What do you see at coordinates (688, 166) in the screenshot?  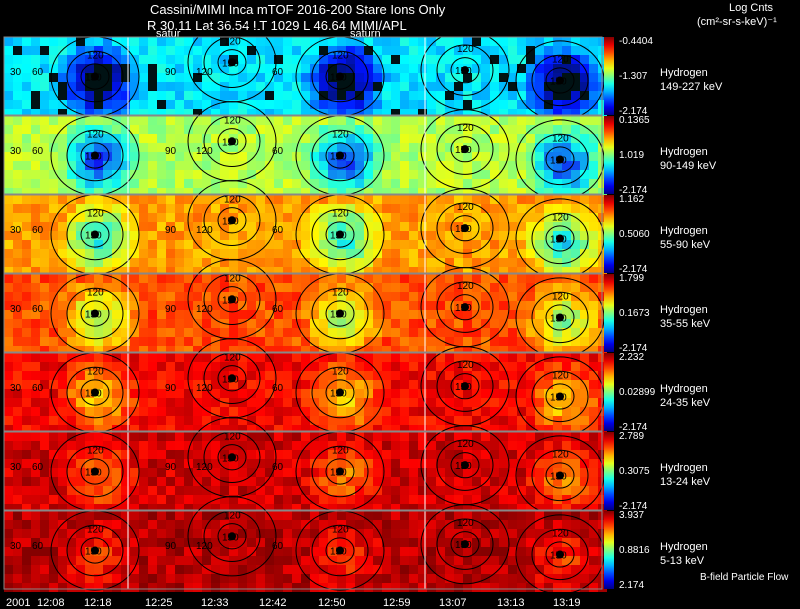 I see `energy-range-label: 90-149 keV` at bounding box center [688, 166].